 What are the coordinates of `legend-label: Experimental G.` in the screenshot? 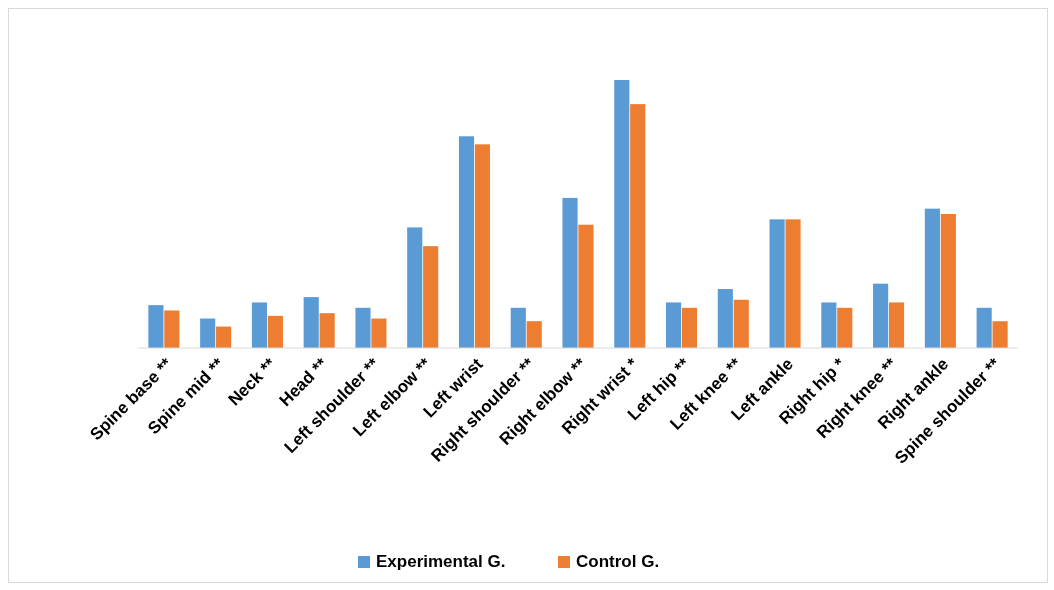 It's located at (441, 562).